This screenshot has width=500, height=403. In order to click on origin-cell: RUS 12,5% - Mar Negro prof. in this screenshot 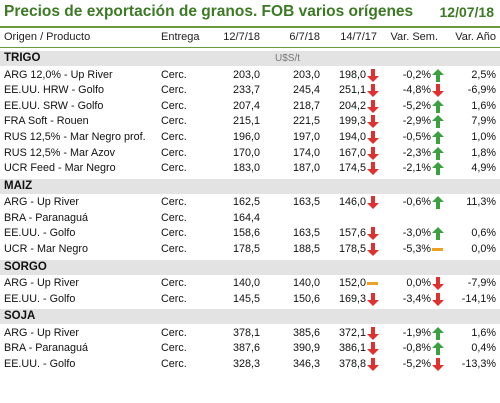, I will do `click(75, 136)`.